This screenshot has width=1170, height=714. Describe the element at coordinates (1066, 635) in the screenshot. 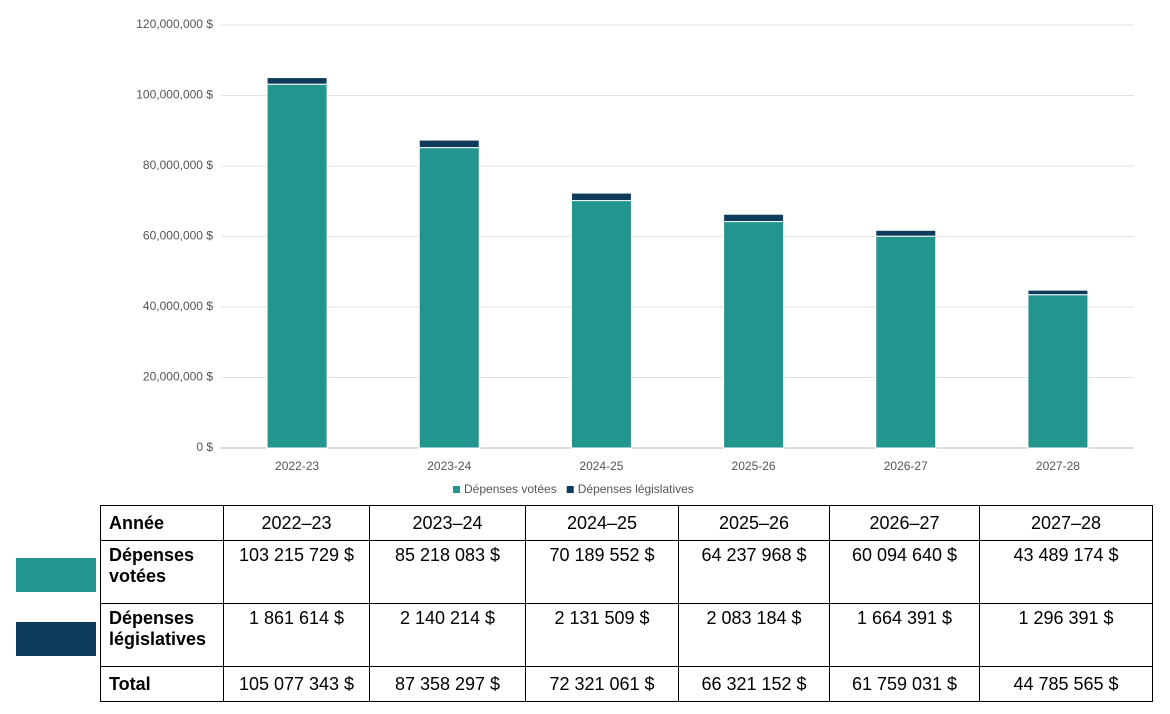

I see `table-cell: 1 296 391 $` at that location.